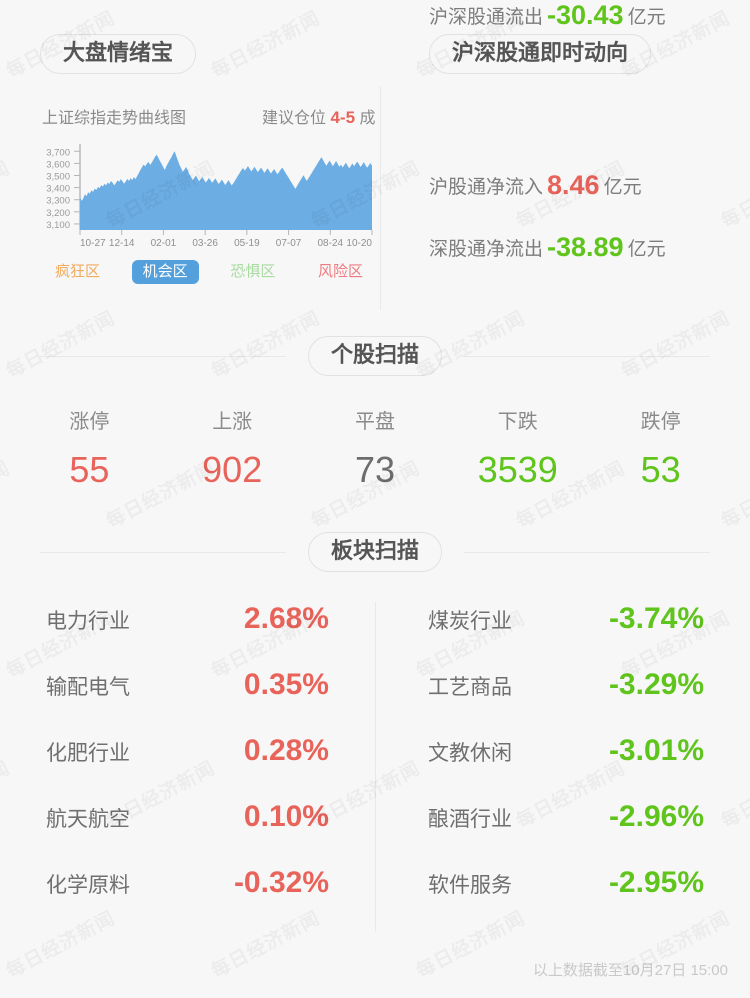 The image size is (750, 998). Describe the element at coordinates (164, 243) in the screenshot. I see `chart-x-tick-label: 02-01` at that location.